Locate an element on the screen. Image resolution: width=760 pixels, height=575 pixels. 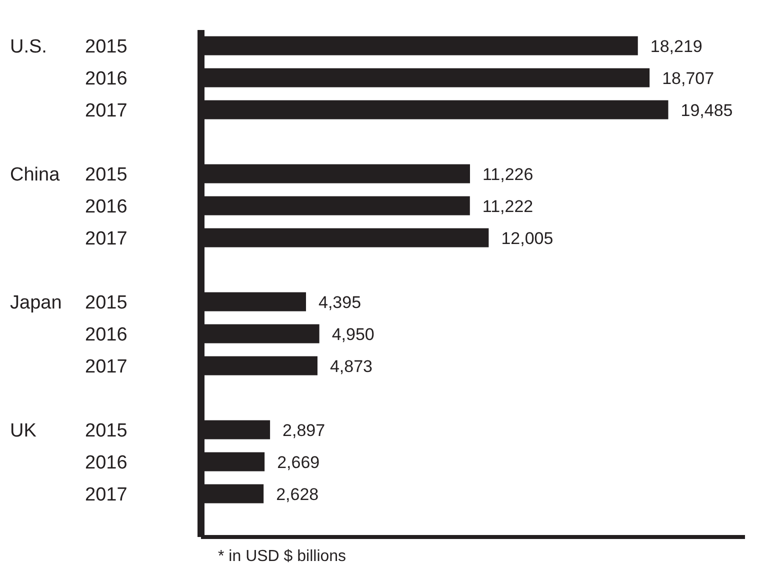
data-label: 2,669 is located at coordinates (298, 462).